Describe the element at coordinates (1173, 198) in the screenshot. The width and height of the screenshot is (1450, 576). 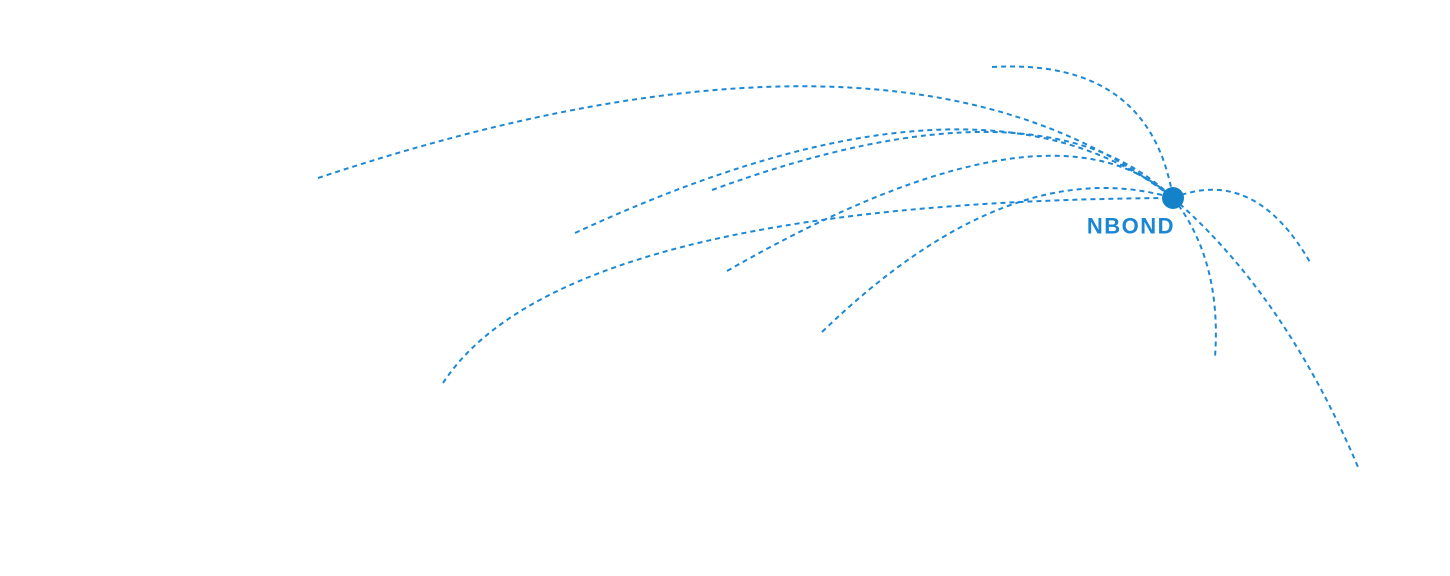
I see `node-nbond` at that location.